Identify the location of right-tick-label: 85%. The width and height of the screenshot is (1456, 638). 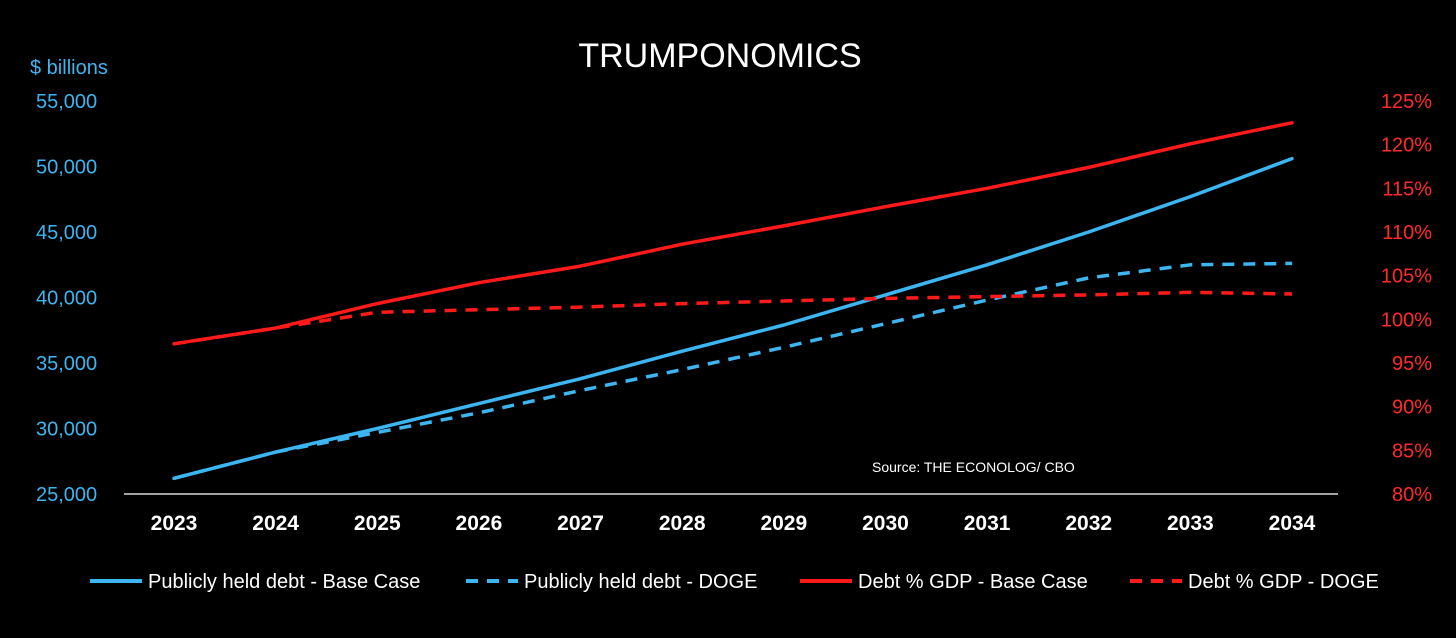
(1412, 451).